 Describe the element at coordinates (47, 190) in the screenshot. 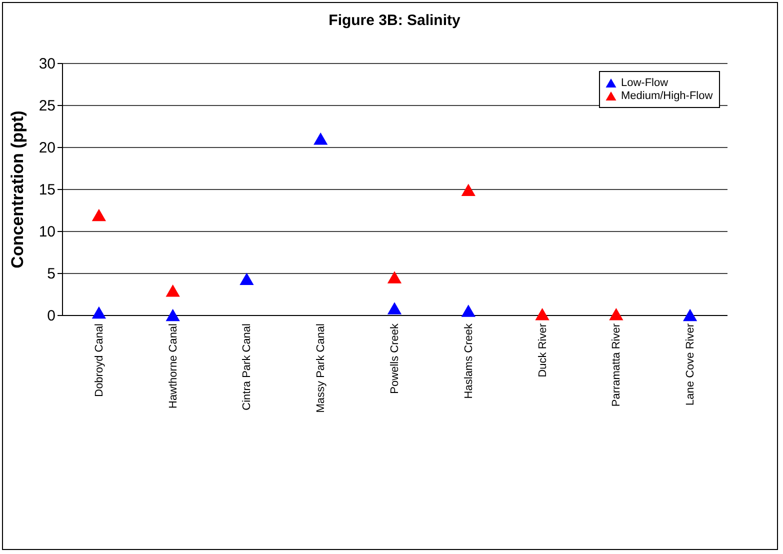

I see `y-tick-label: 15` at that location.